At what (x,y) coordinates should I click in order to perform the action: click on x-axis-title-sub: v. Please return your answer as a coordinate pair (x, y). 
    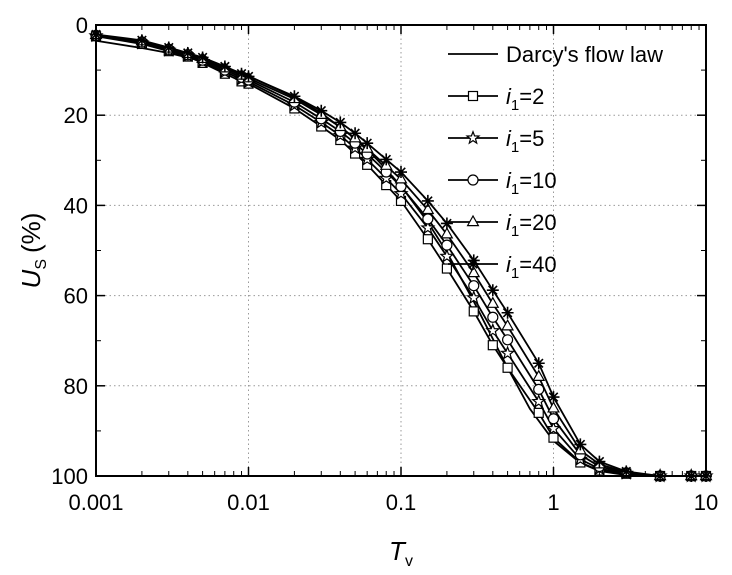
    Looking at the image, I should click on (409, 561).